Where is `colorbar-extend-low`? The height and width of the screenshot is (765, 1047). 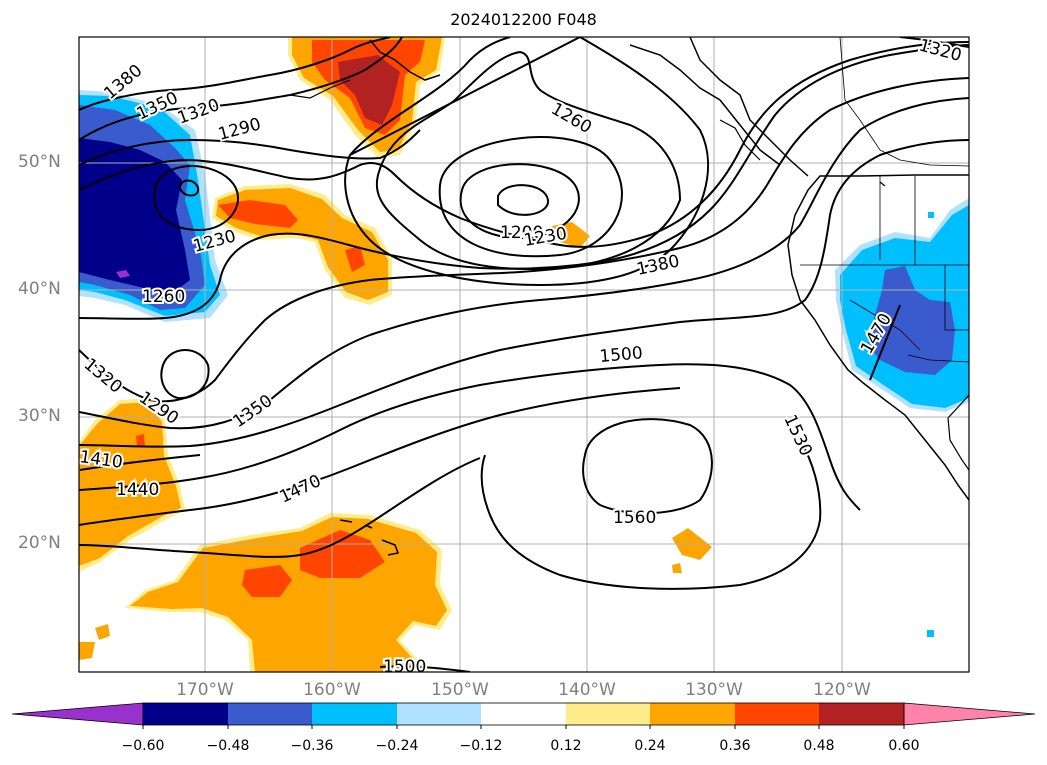
colorbar-extend-low is located at coordinates (77, 714).